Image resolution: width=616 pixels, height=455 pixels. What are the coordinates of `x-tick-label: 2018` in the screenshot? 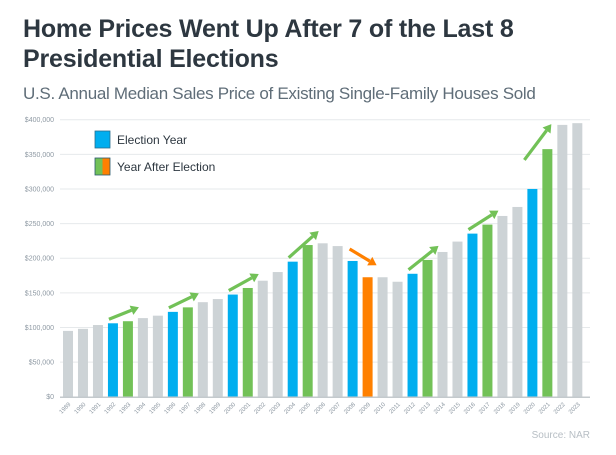 It's located at (500, 408).